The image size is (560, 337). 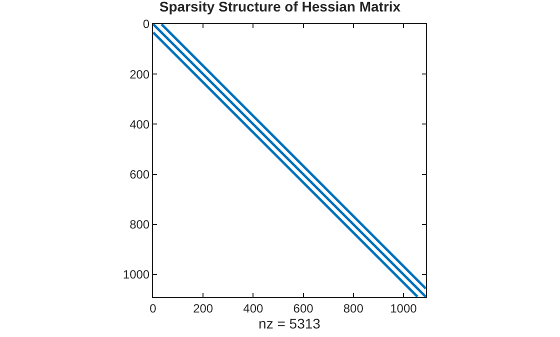 What do you see at coordinates (404, 308) in the screenshot?
I see `x-tick-label: 1000` at bounding box center [404, 308].